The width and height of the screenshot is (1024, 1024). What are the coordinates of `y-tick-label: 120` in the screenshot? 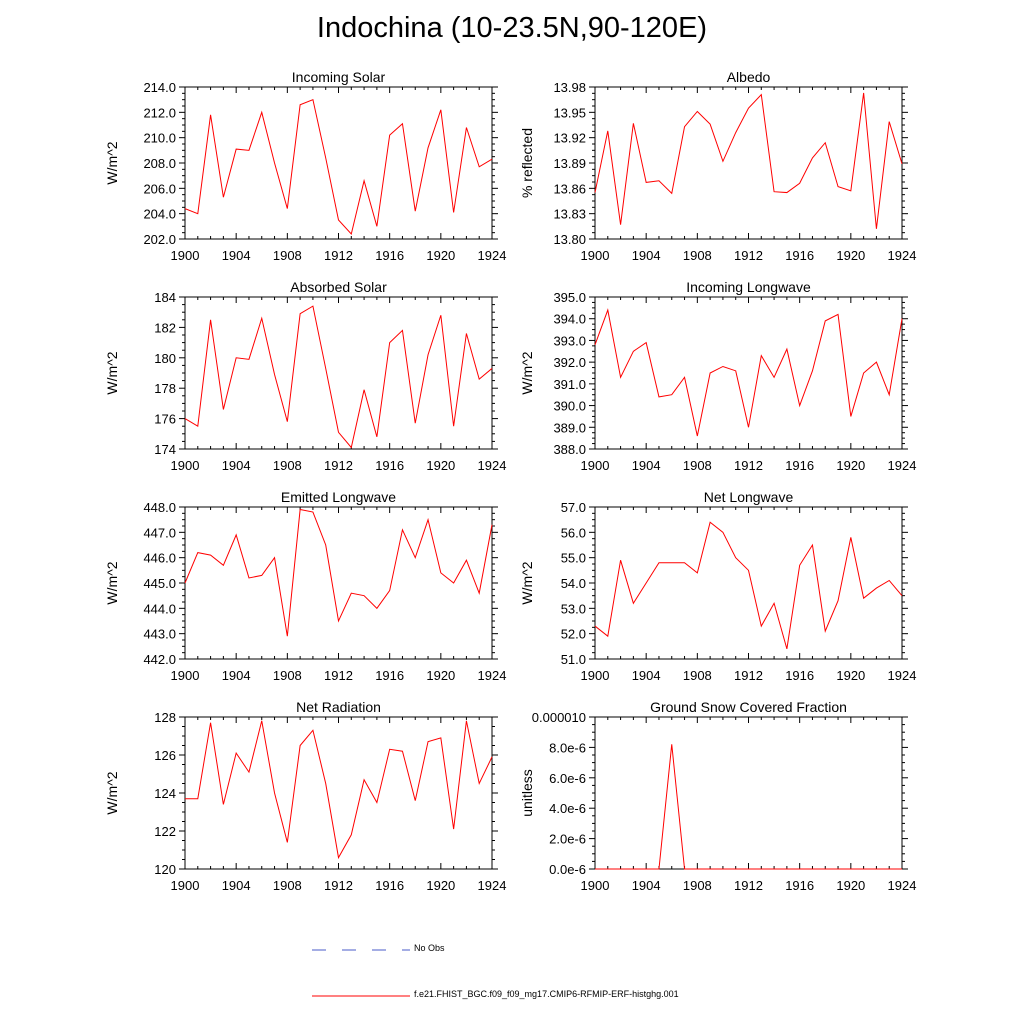 It's located at (165, 869).